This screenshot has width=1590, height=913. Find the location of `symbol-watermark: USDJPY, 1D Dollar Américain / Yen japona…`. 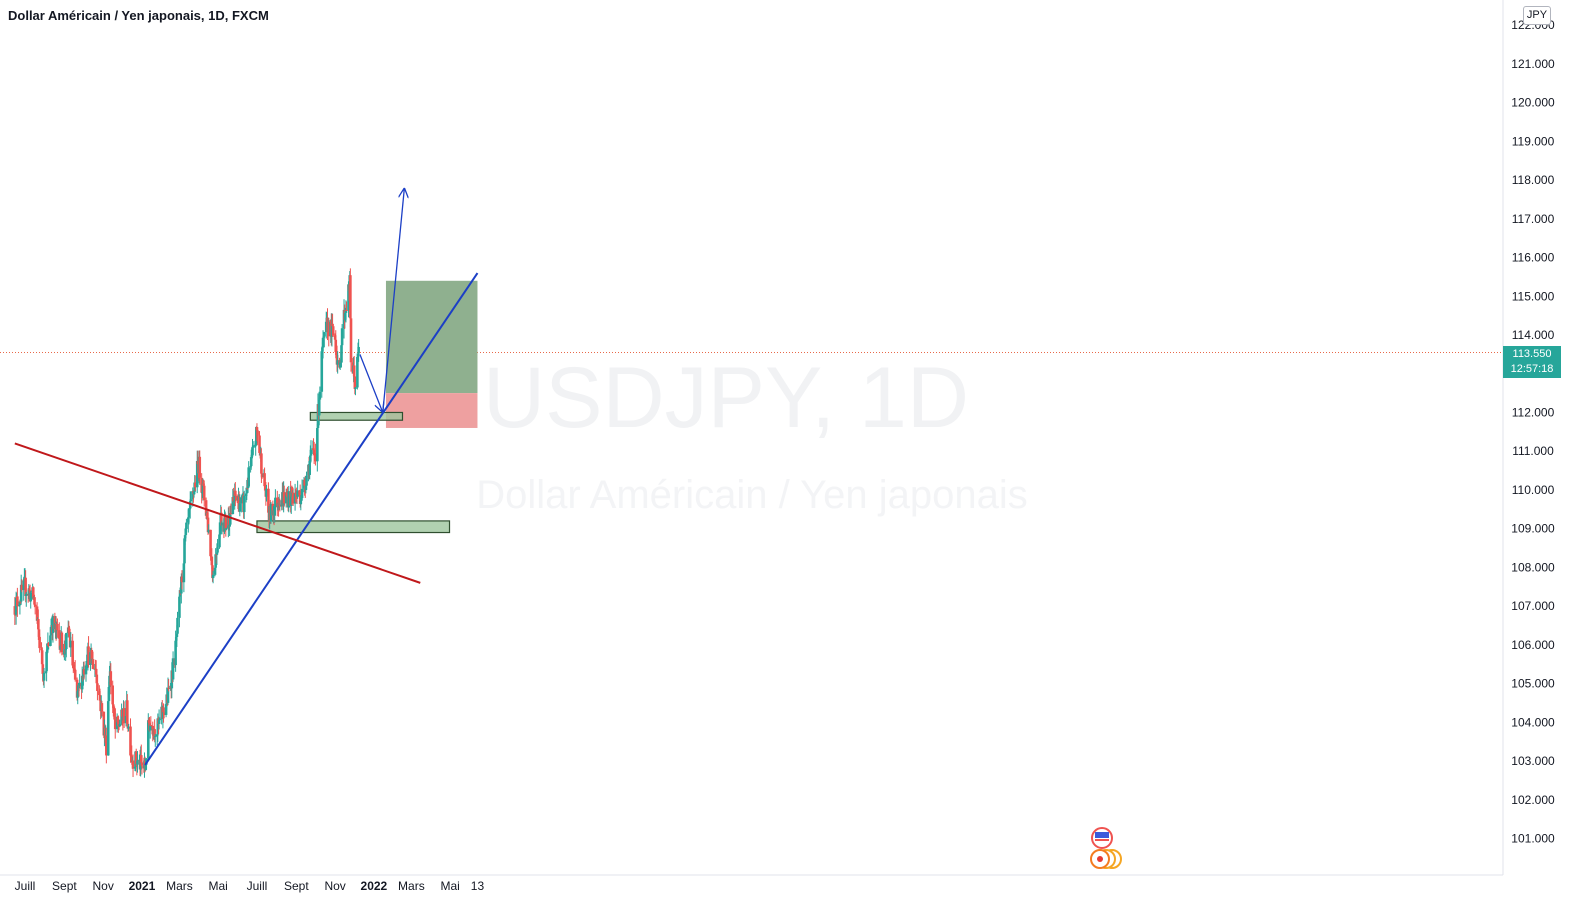

symbol-watermark: USDJPY, 1D Dollar Américain / Yen japona… is located at coordinates (751, 433).